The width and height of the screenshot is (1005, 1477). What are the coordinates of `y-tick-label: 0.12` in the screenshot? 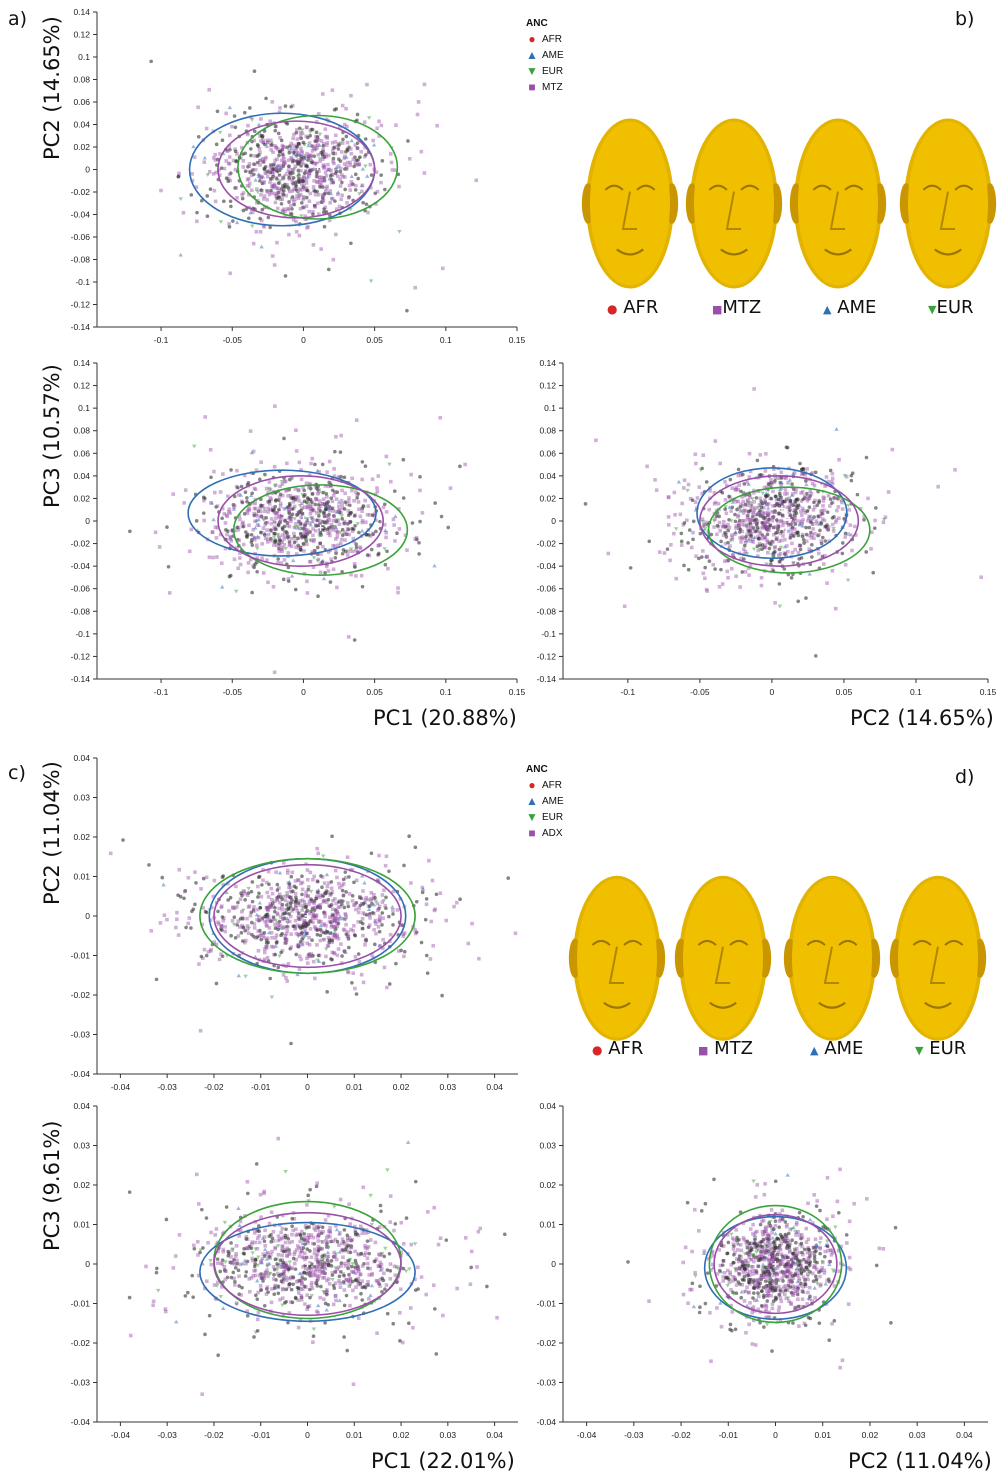 It's located at (547, 386).